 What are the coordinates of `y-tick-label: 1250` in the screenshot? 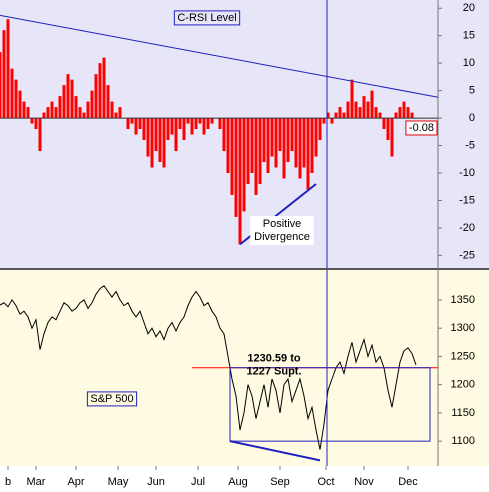 It's located at (463, 356).